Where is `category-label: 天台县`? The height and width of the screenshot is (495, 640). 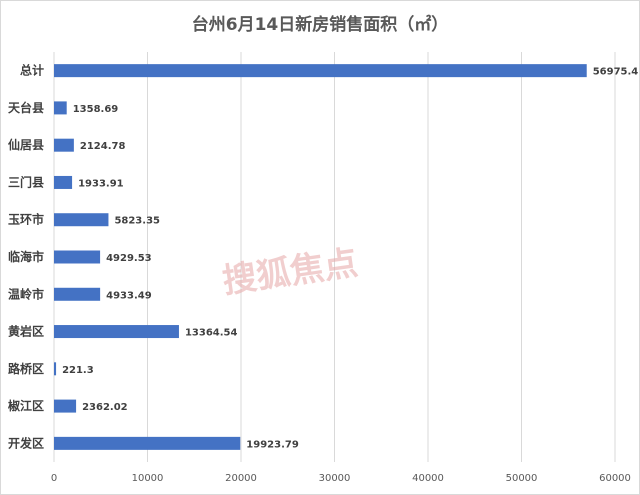
category-label: 天台县 is located at coordinates (26, 107).